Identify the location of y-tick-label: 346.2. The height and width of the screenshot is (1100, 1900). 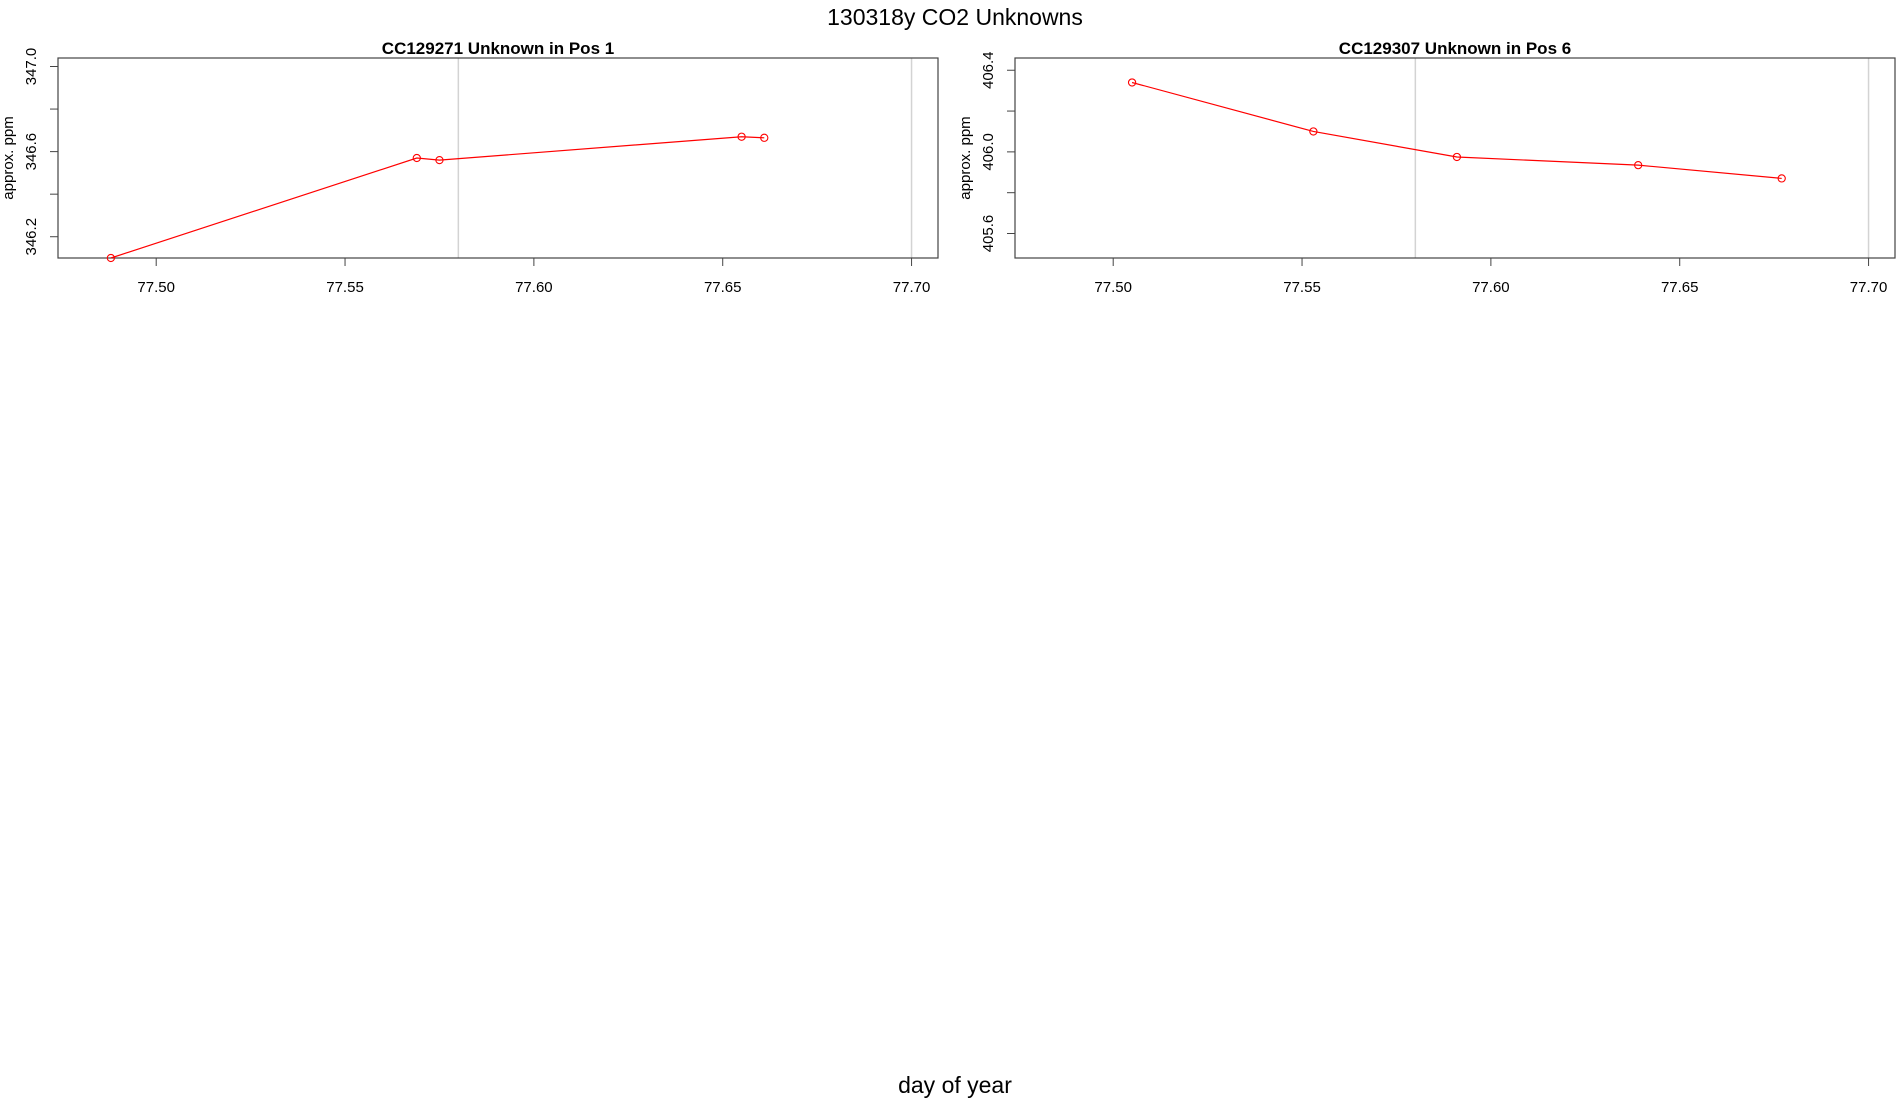
(31, 237).